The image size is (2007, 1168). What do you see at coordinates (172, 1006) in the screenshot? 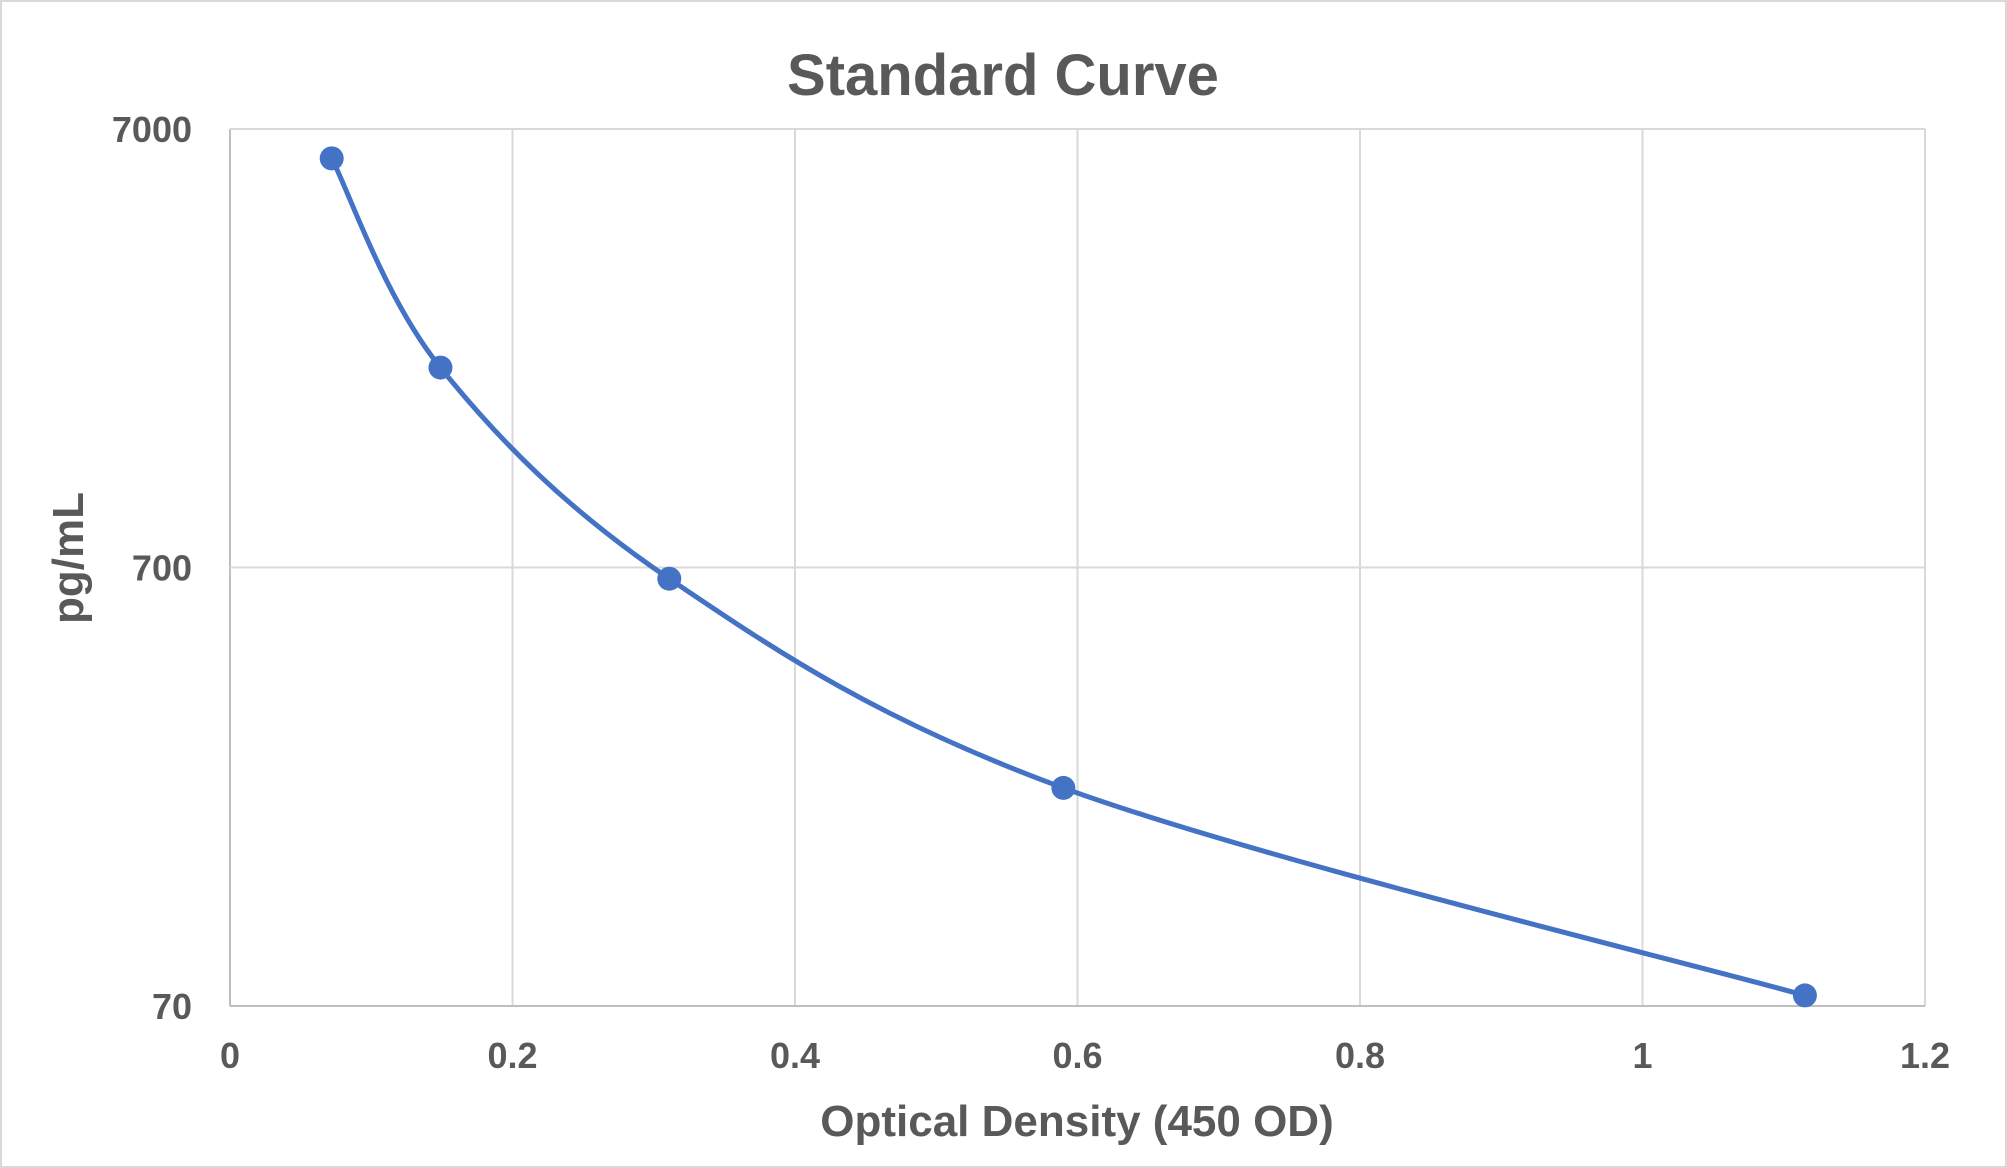
I see `y-tick-label: 70` at bounding box center [172, 1006].